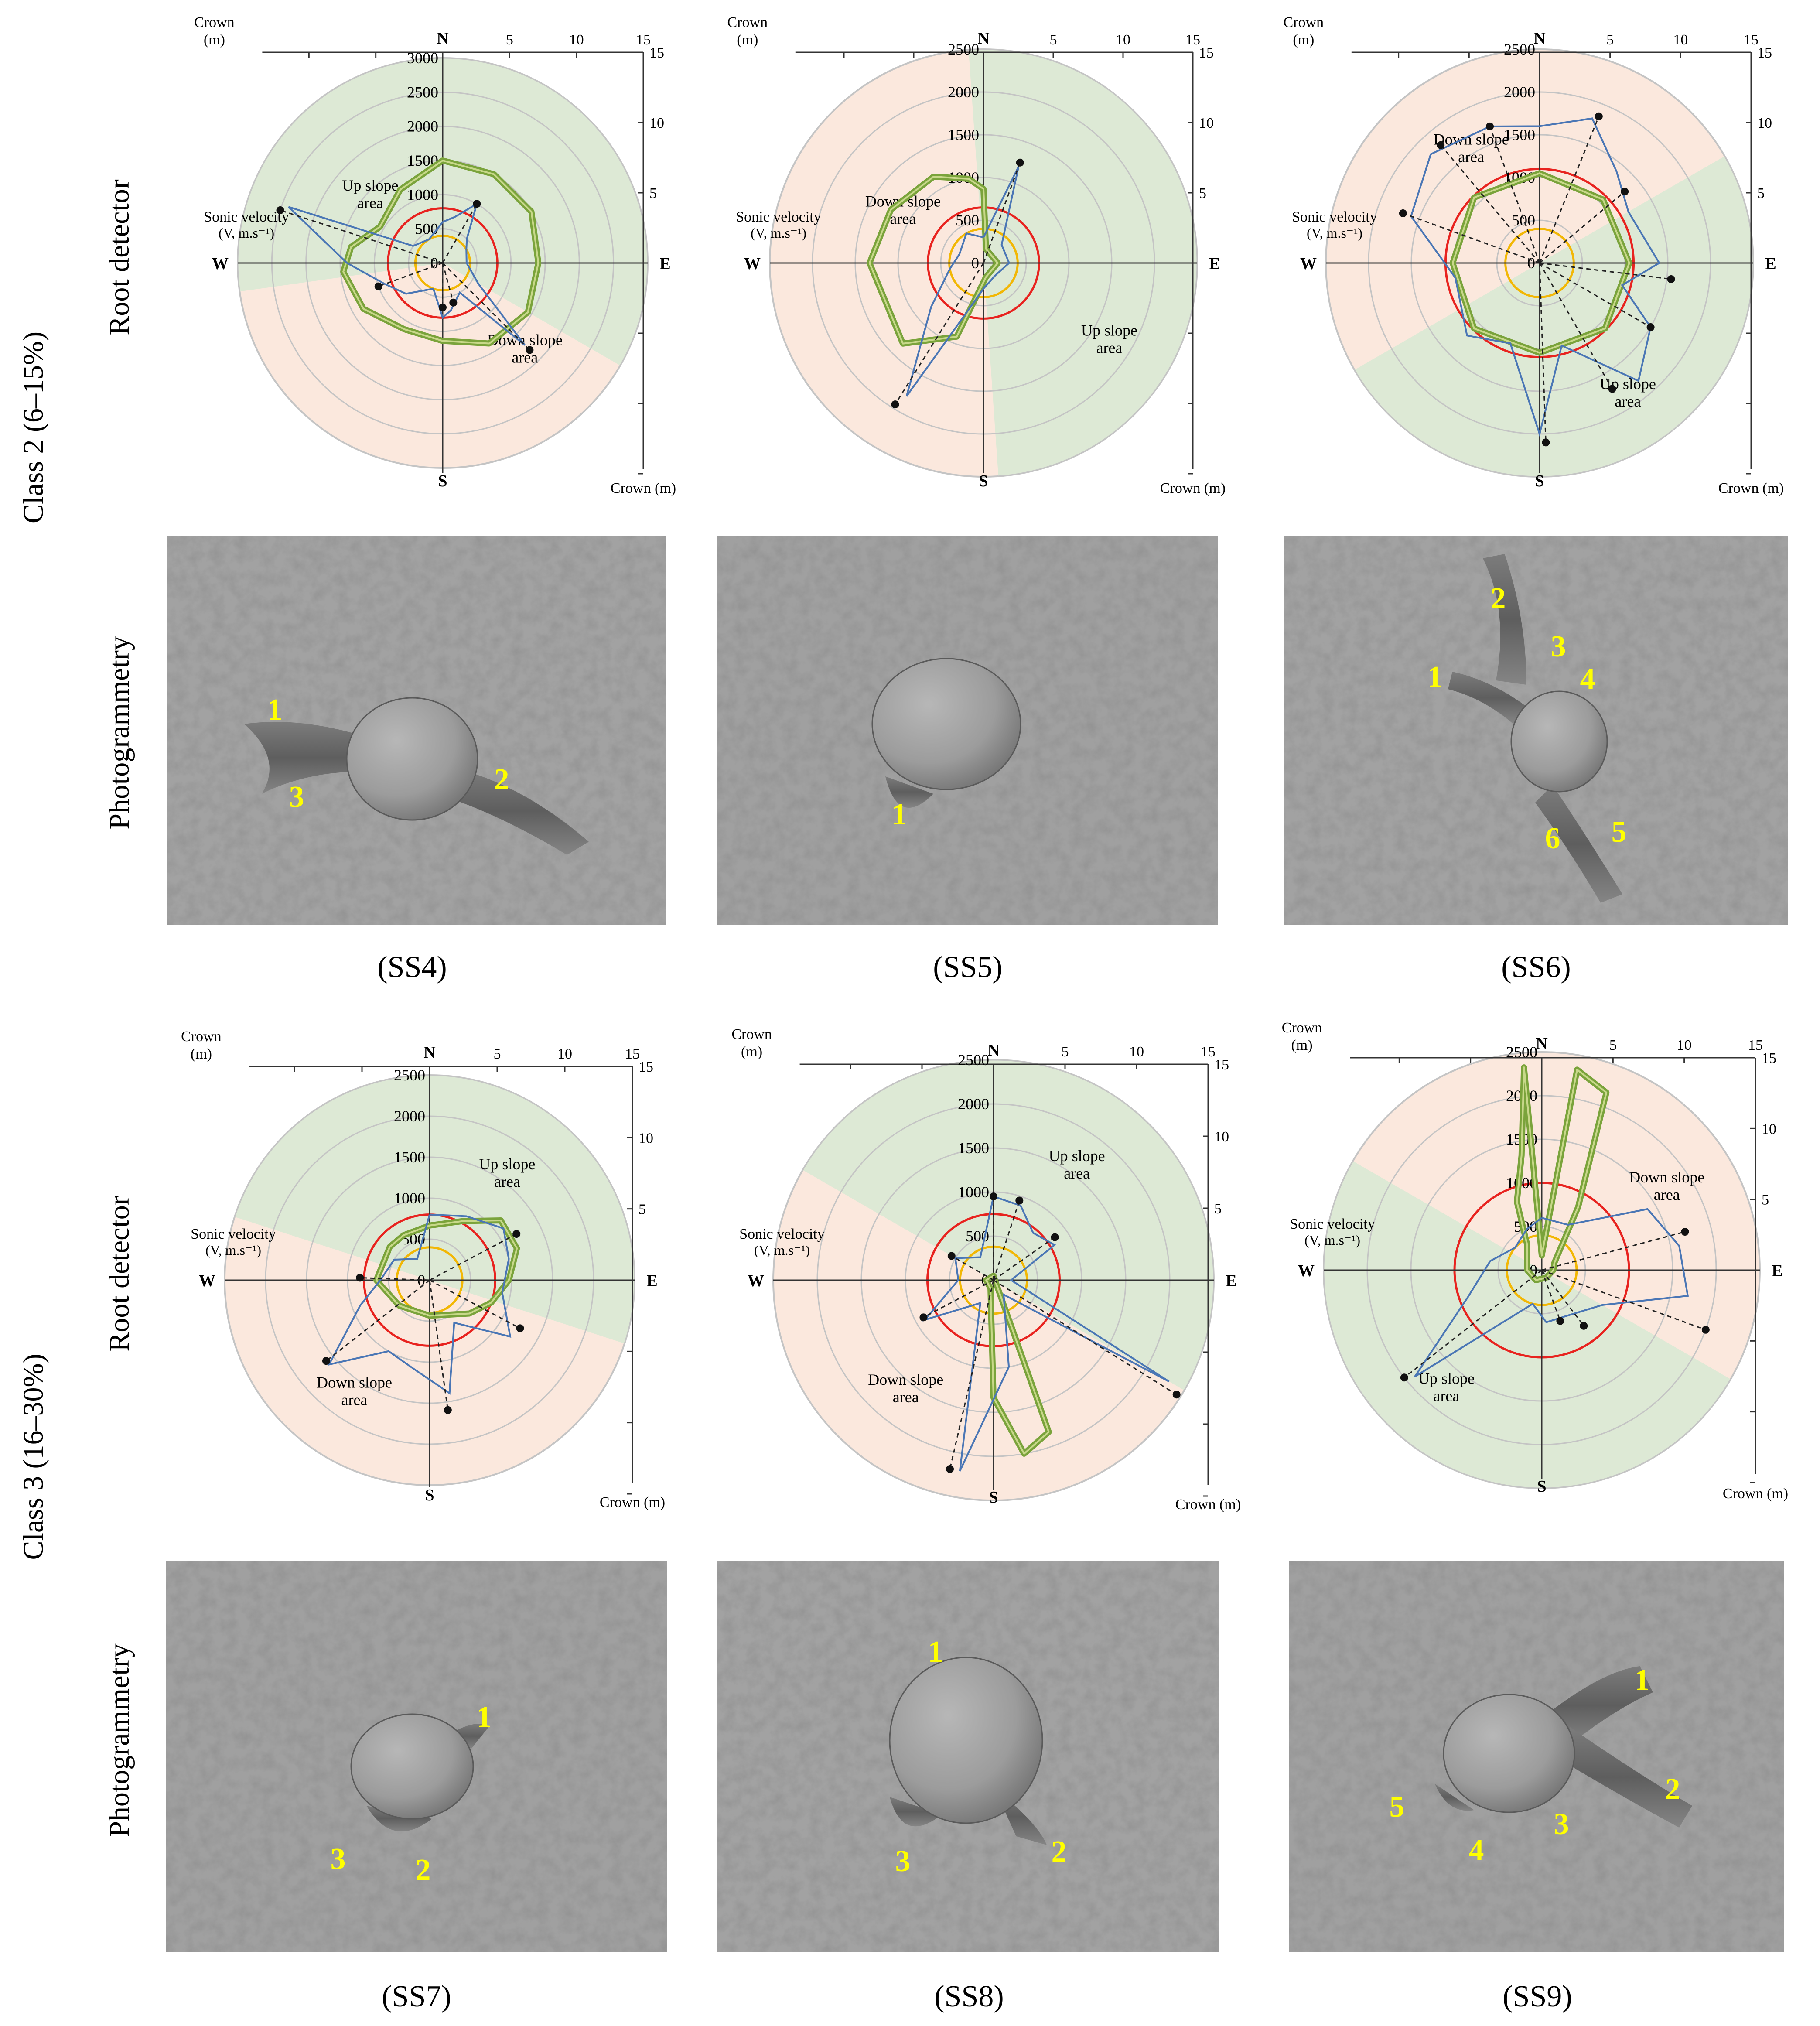 This screenshot has width=1820, height=2026. What do you see at coordinates (1552, 839) in the screenshot?
I see `root-label: 6` at bounding box center [1552, 839].